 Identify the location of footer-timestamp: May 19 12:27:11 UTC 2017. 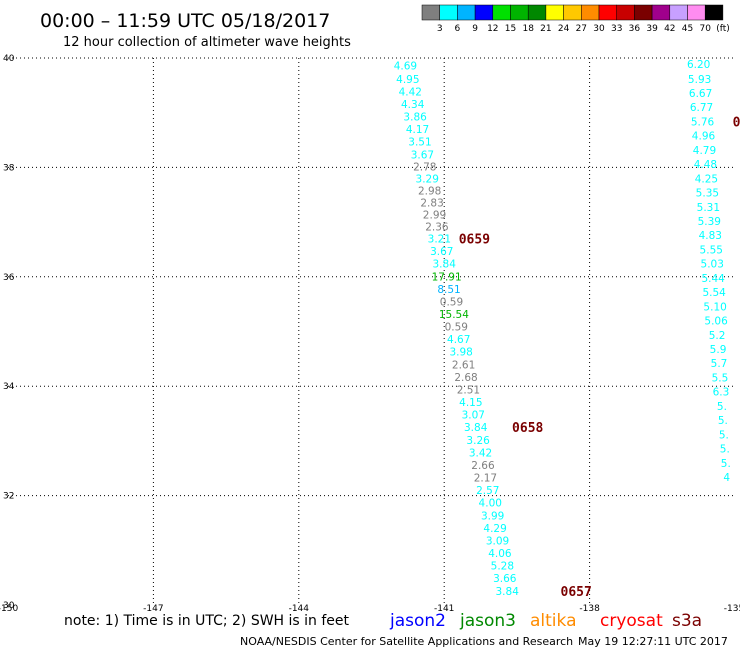
(653, 641).